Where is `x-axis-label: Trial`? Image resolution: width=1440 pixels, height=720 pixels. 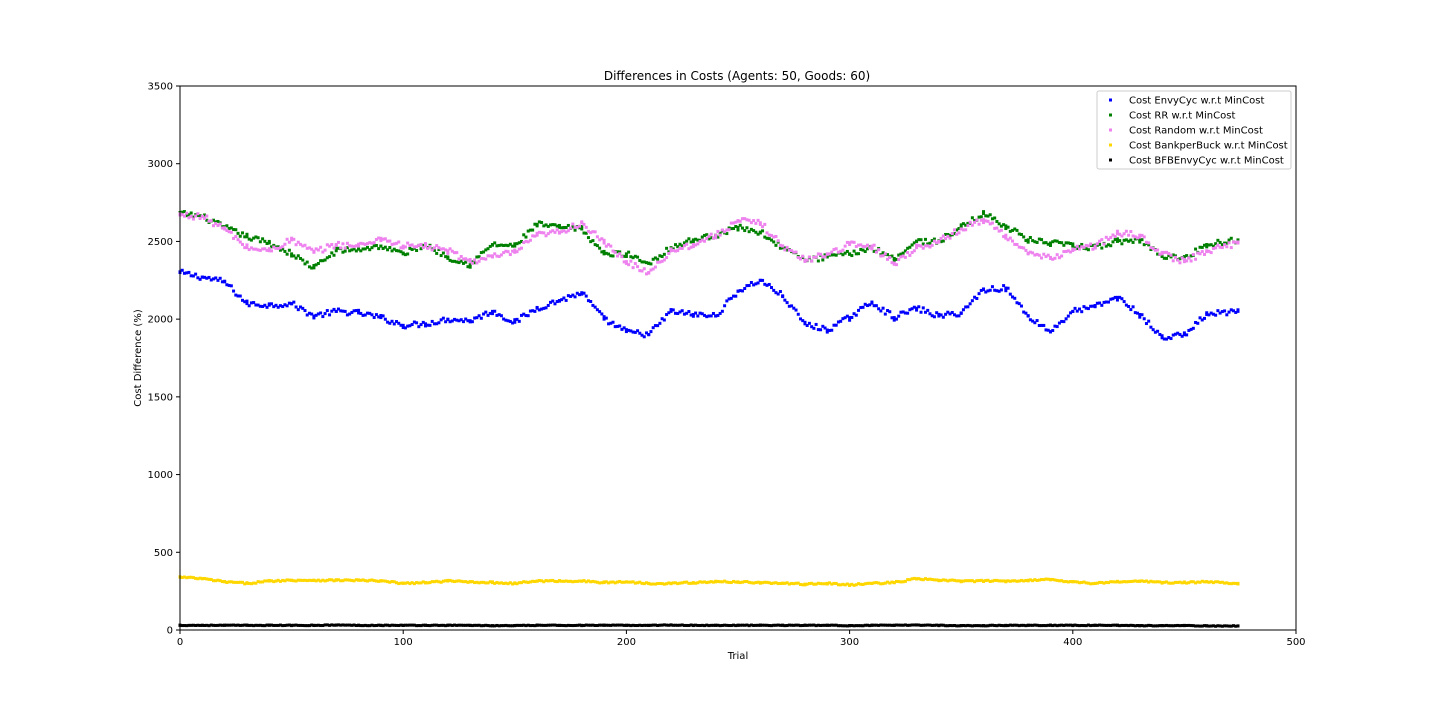
x-axis-label: Trial is located at coordinates (737, 656).